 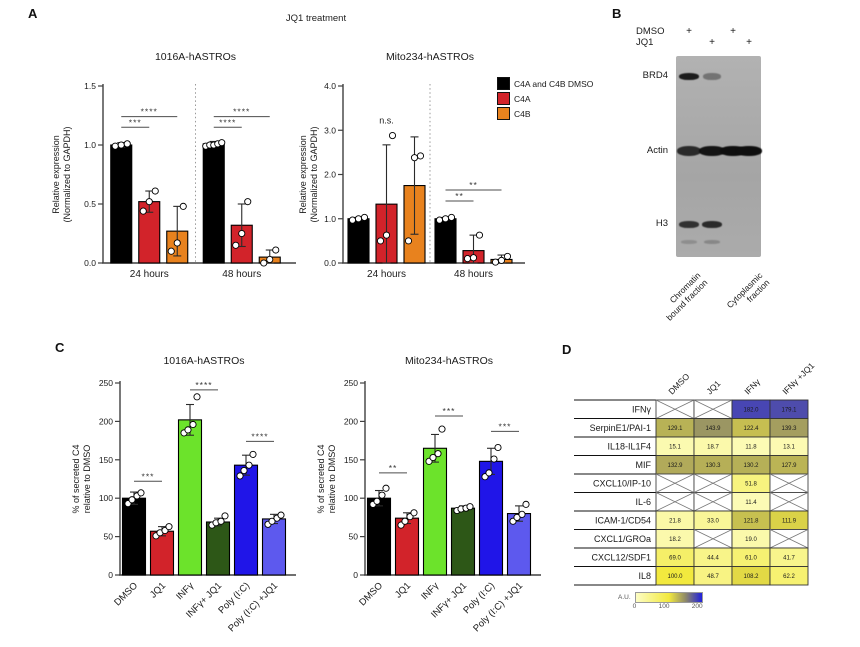 What do you see at coordinates (712, 224) in the screenshot?
I see `H3-band` at bounding box center [712, 224].